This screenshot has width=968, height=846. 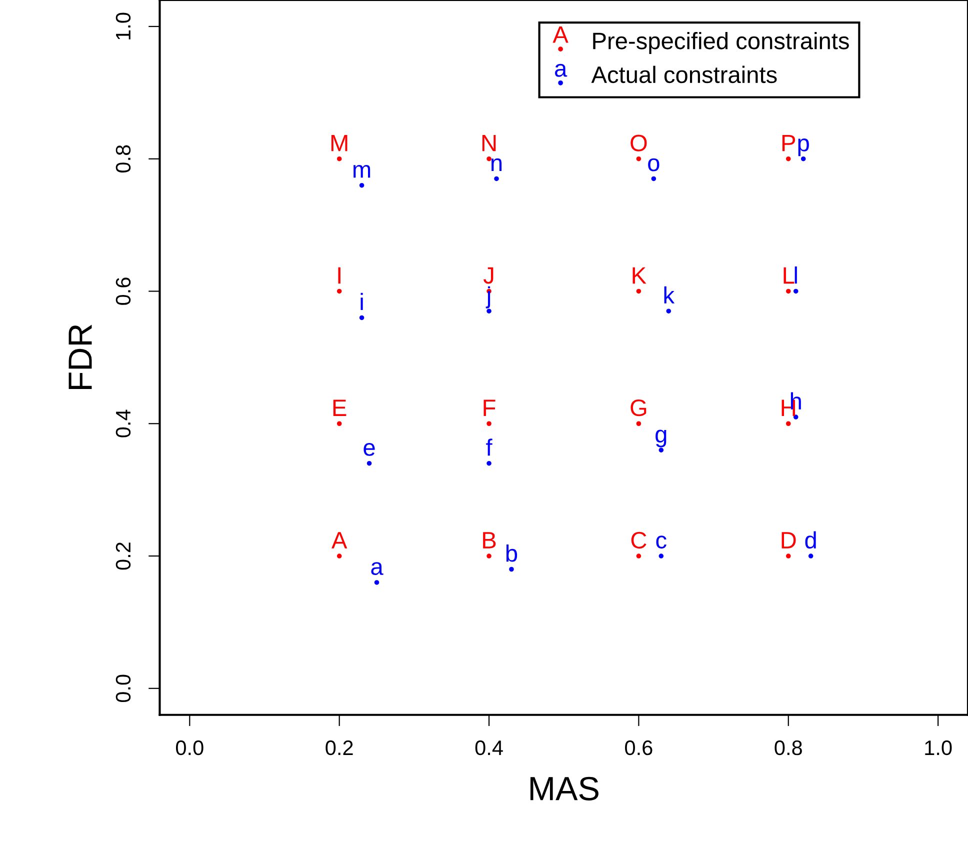 What do you see at coordinates (669, 295) in the screenshot?
I see `data-label: k` at bounding box center [669, 295].